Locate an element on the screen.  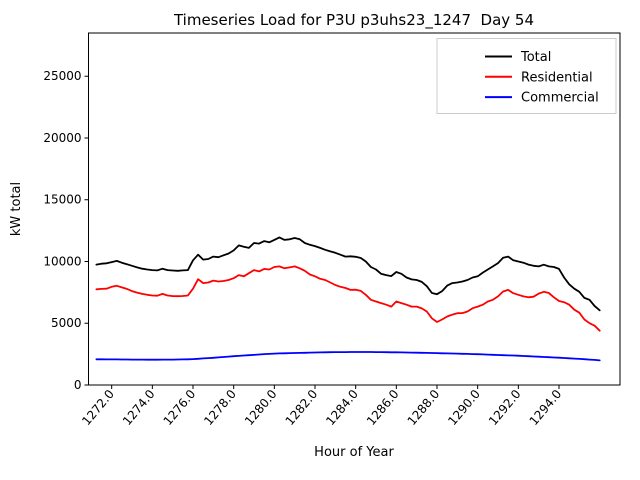
x-tick-label: 1284.0 is located at coordinates (342, 407).